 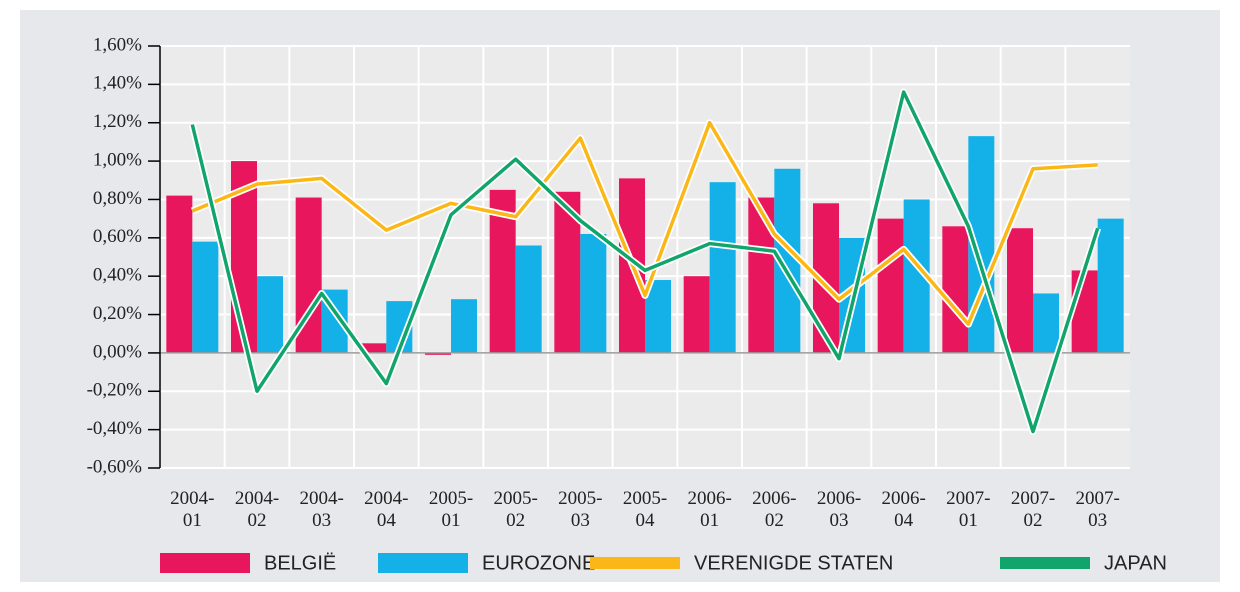 What do you see at coordinates (516, 509) in the screenshot?
I see `x-tick-label: 2005-02` at bounding box center [516, 509].